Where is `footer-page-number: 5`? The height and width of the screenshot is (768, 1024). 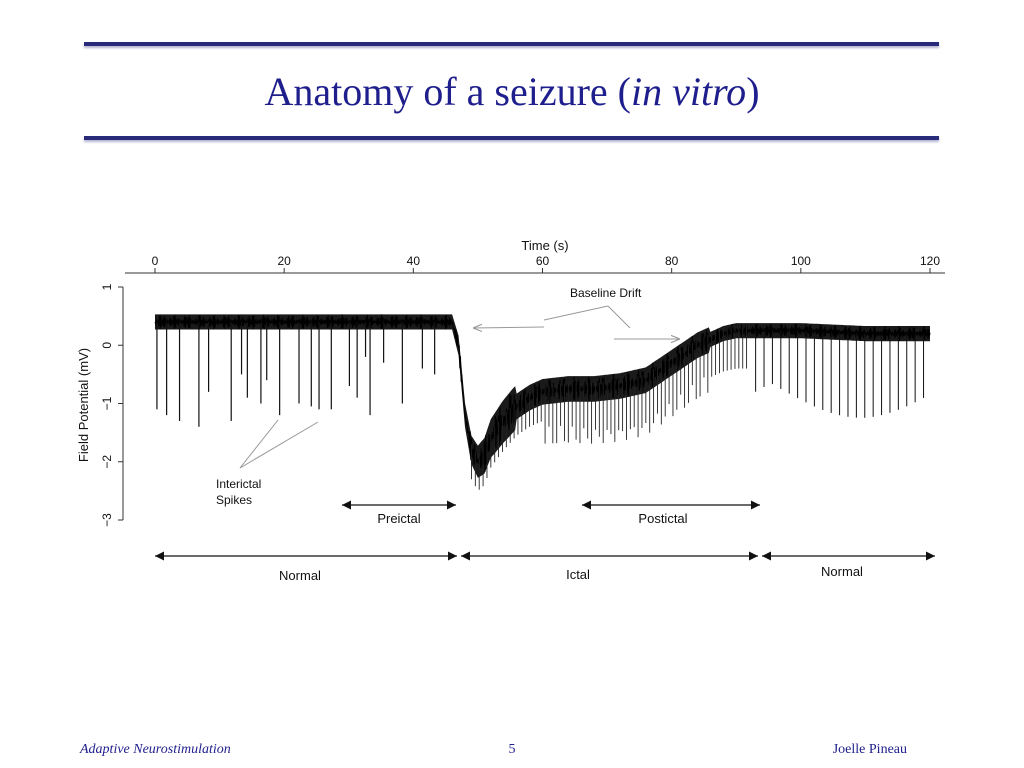
footer-page-number: 5 is located at coordinates (512, 749).